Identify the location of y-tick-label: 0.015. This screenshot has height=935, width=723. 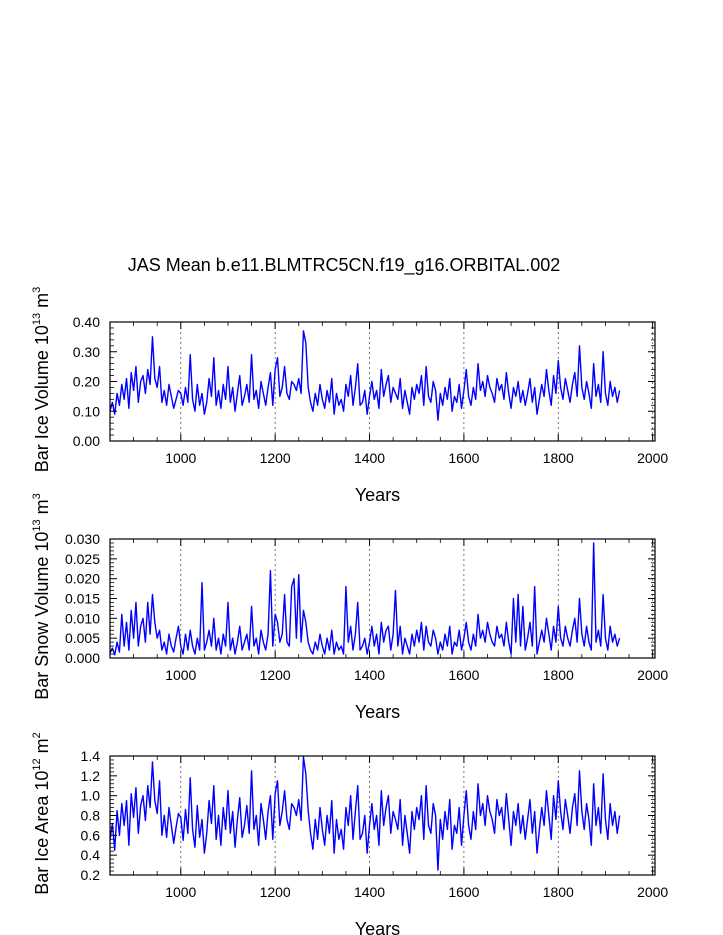
(82, 599).